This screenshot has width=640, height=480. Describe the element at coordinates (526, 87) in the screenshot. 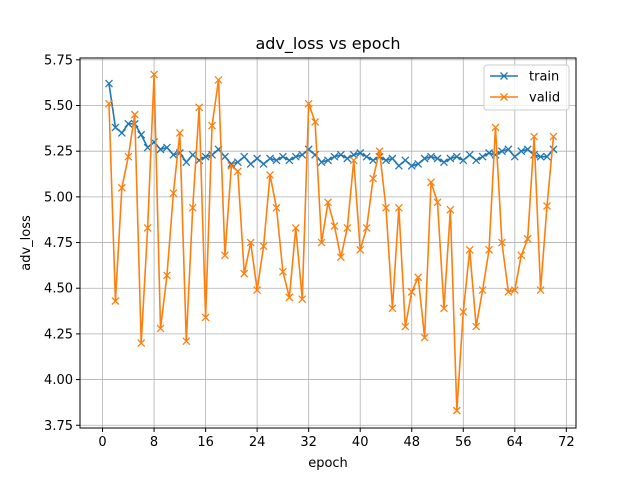

I see `legend: train valid` at that location.